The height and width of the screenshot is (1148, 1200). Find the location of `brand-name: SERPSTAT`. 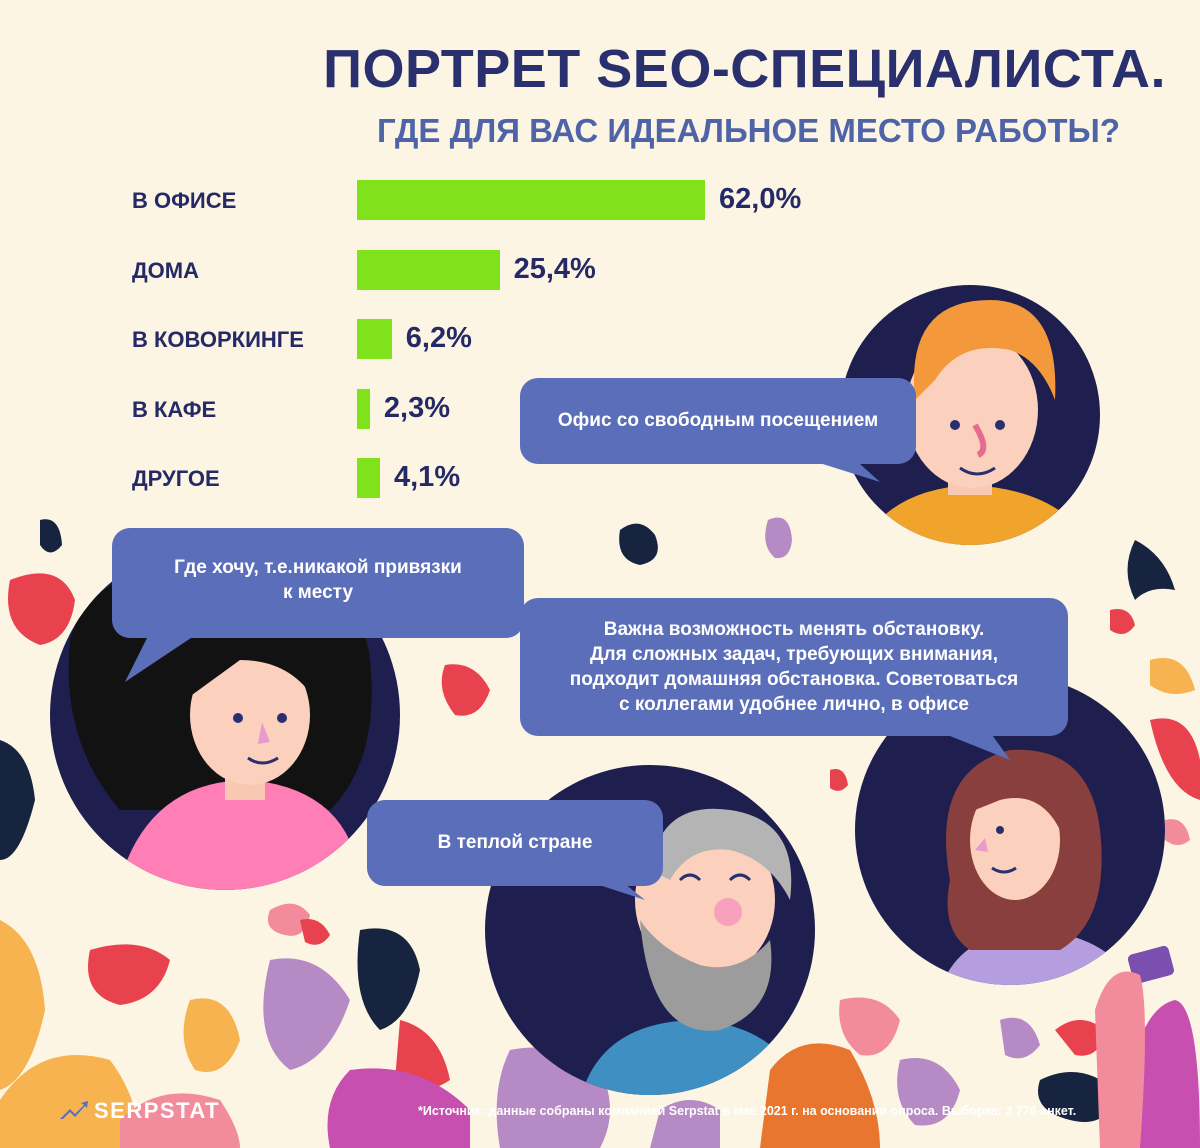

brand-name: SERPSTAT is located at coordinates (157, 1110).